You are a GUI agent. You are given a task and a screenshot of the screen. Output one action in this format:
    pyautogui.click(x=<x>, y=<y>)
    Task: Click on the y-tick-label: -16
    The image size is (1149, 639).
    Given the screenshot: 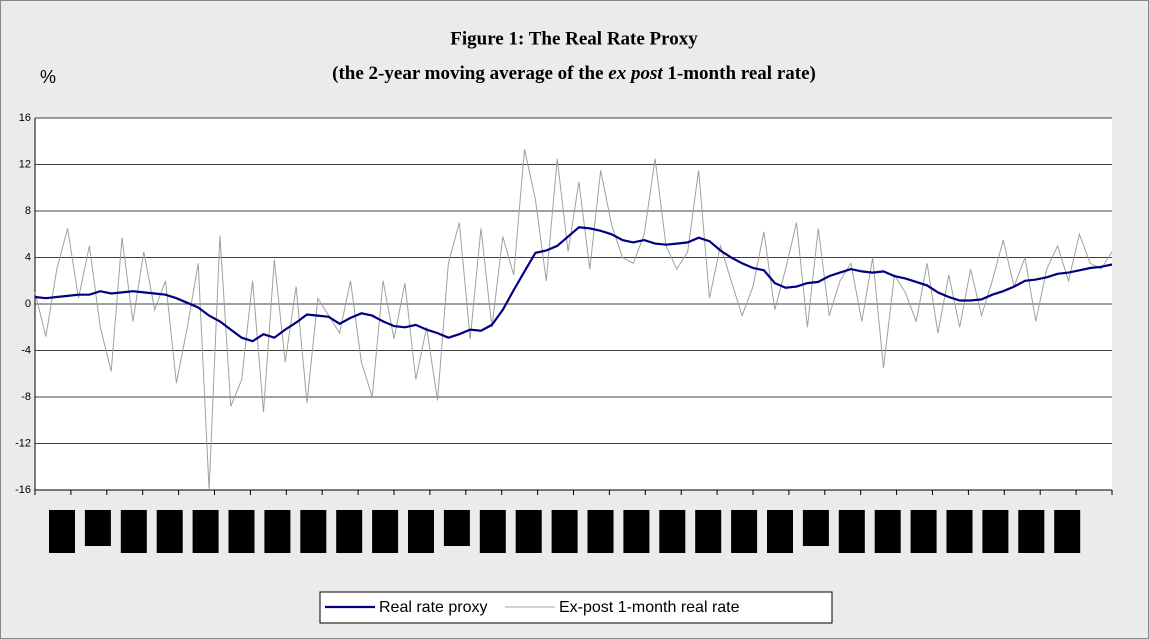 What is the action you would take?
    pyautogui.click(x=23, y=490)
    